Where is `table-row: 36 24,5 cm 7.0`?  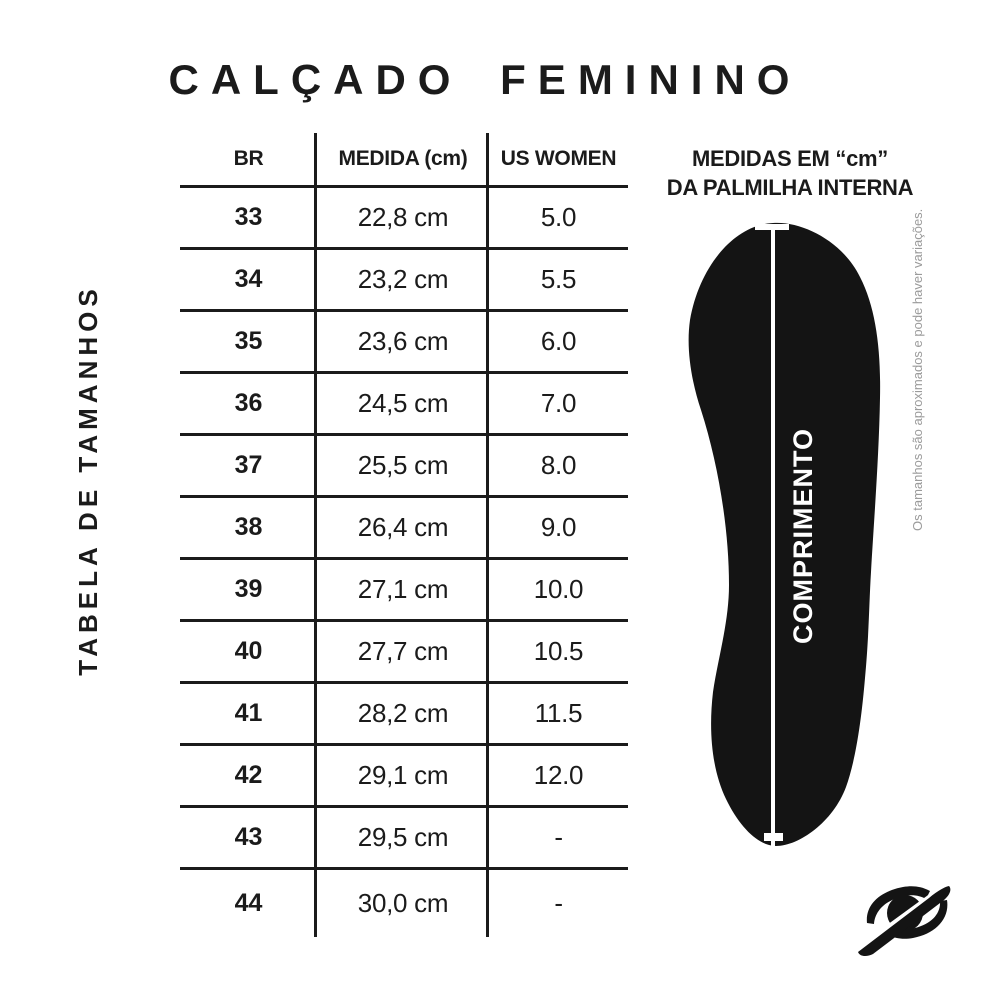 table-row: 36 24,5 cm 7.0 is located at coordinates (404, 405).